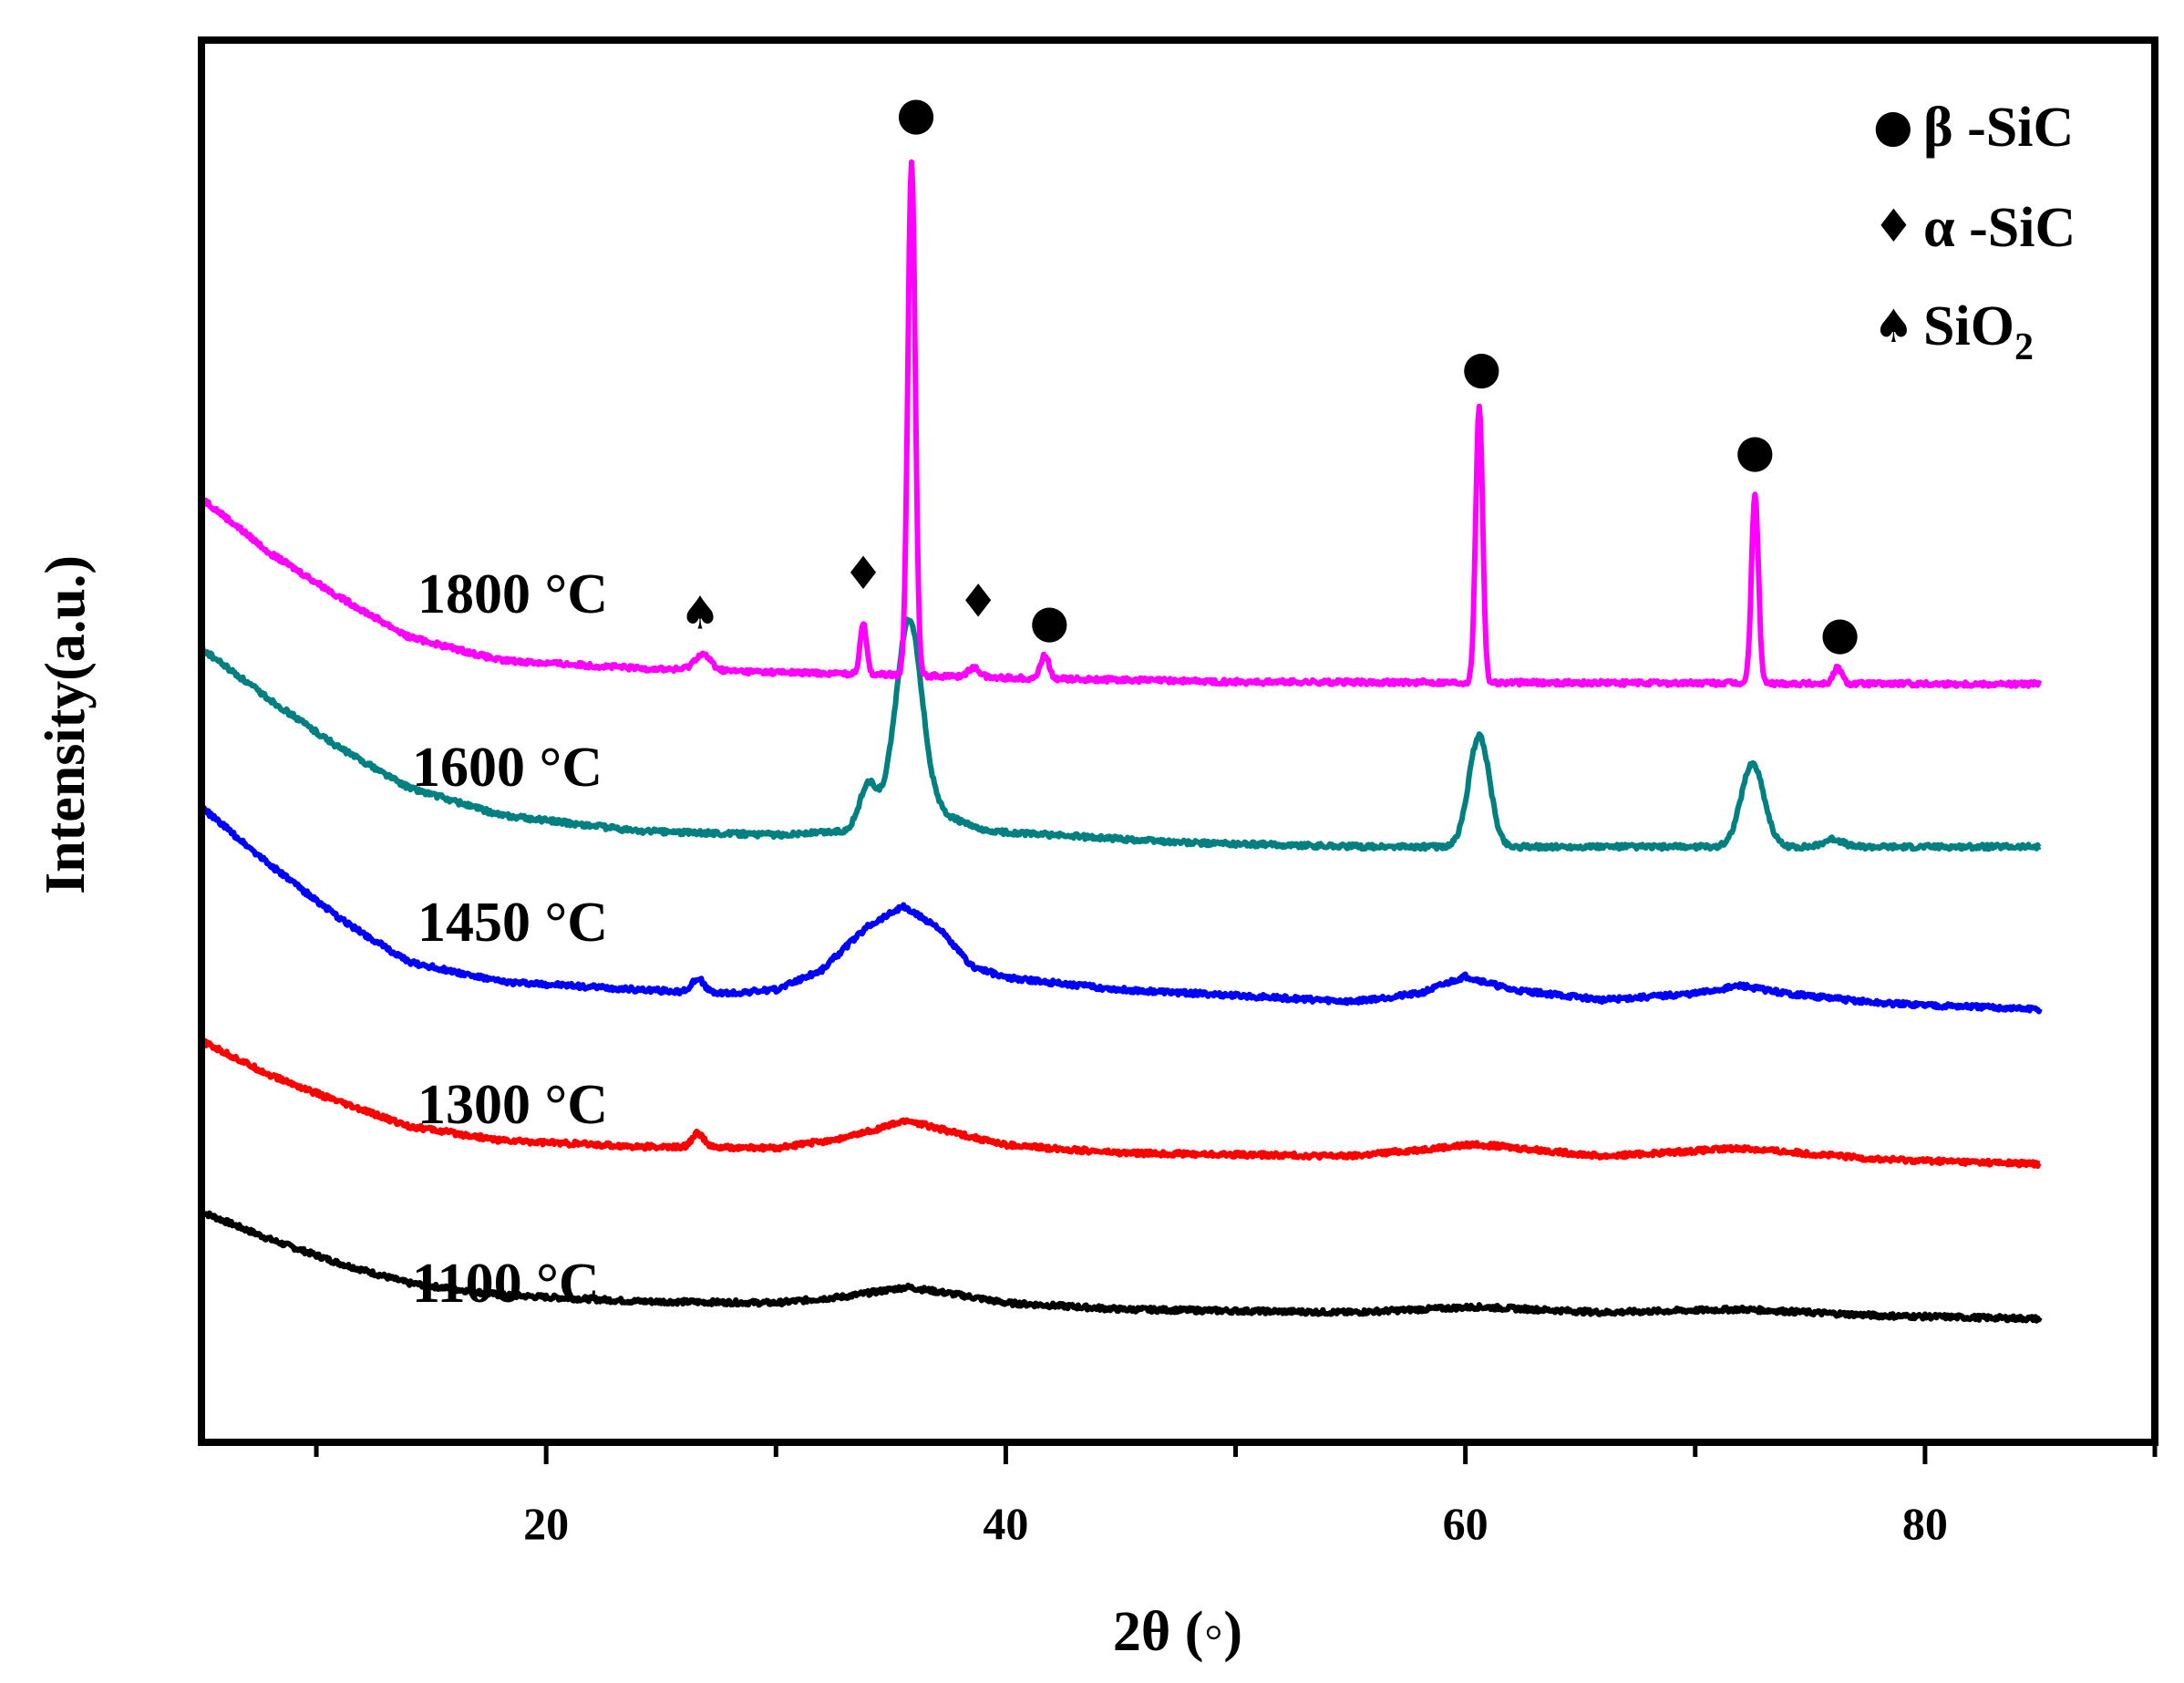 This screenshot has width=2184, height=1683. I want to click on x-tick-label: 80, so click(1925, 1523).